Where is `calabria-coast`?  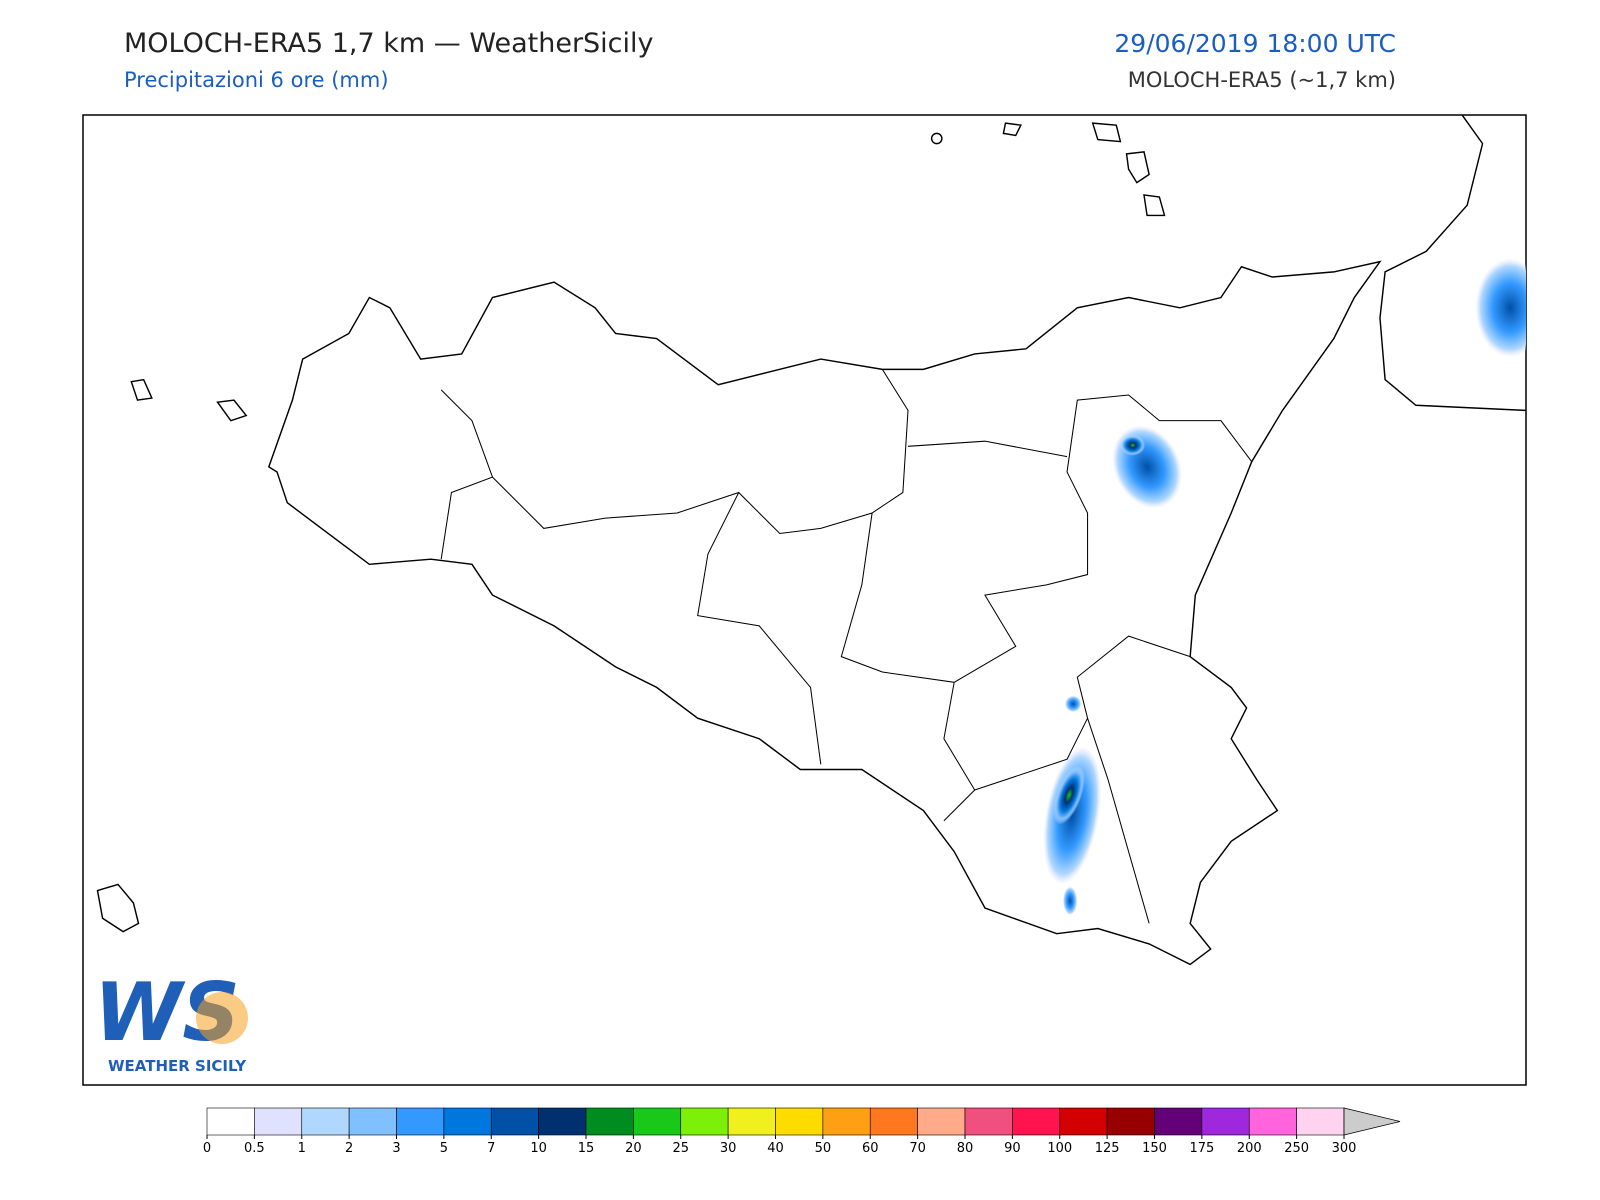
calabria-coast is located at coordinates (1452, 263).